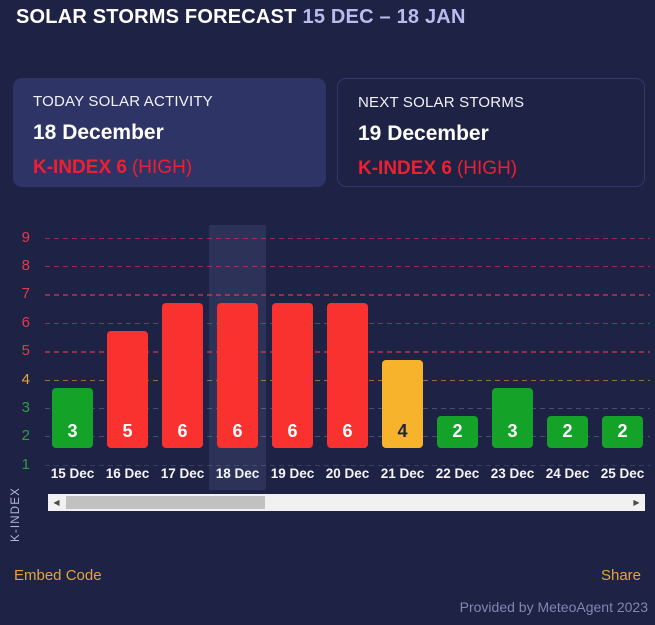 This screenshot has width=655, height=625. What do you see at coordinates (162, 167) in the screenshot?
I see `today-kindex-severity: (HIGH)` at bounding box center [162, 167].